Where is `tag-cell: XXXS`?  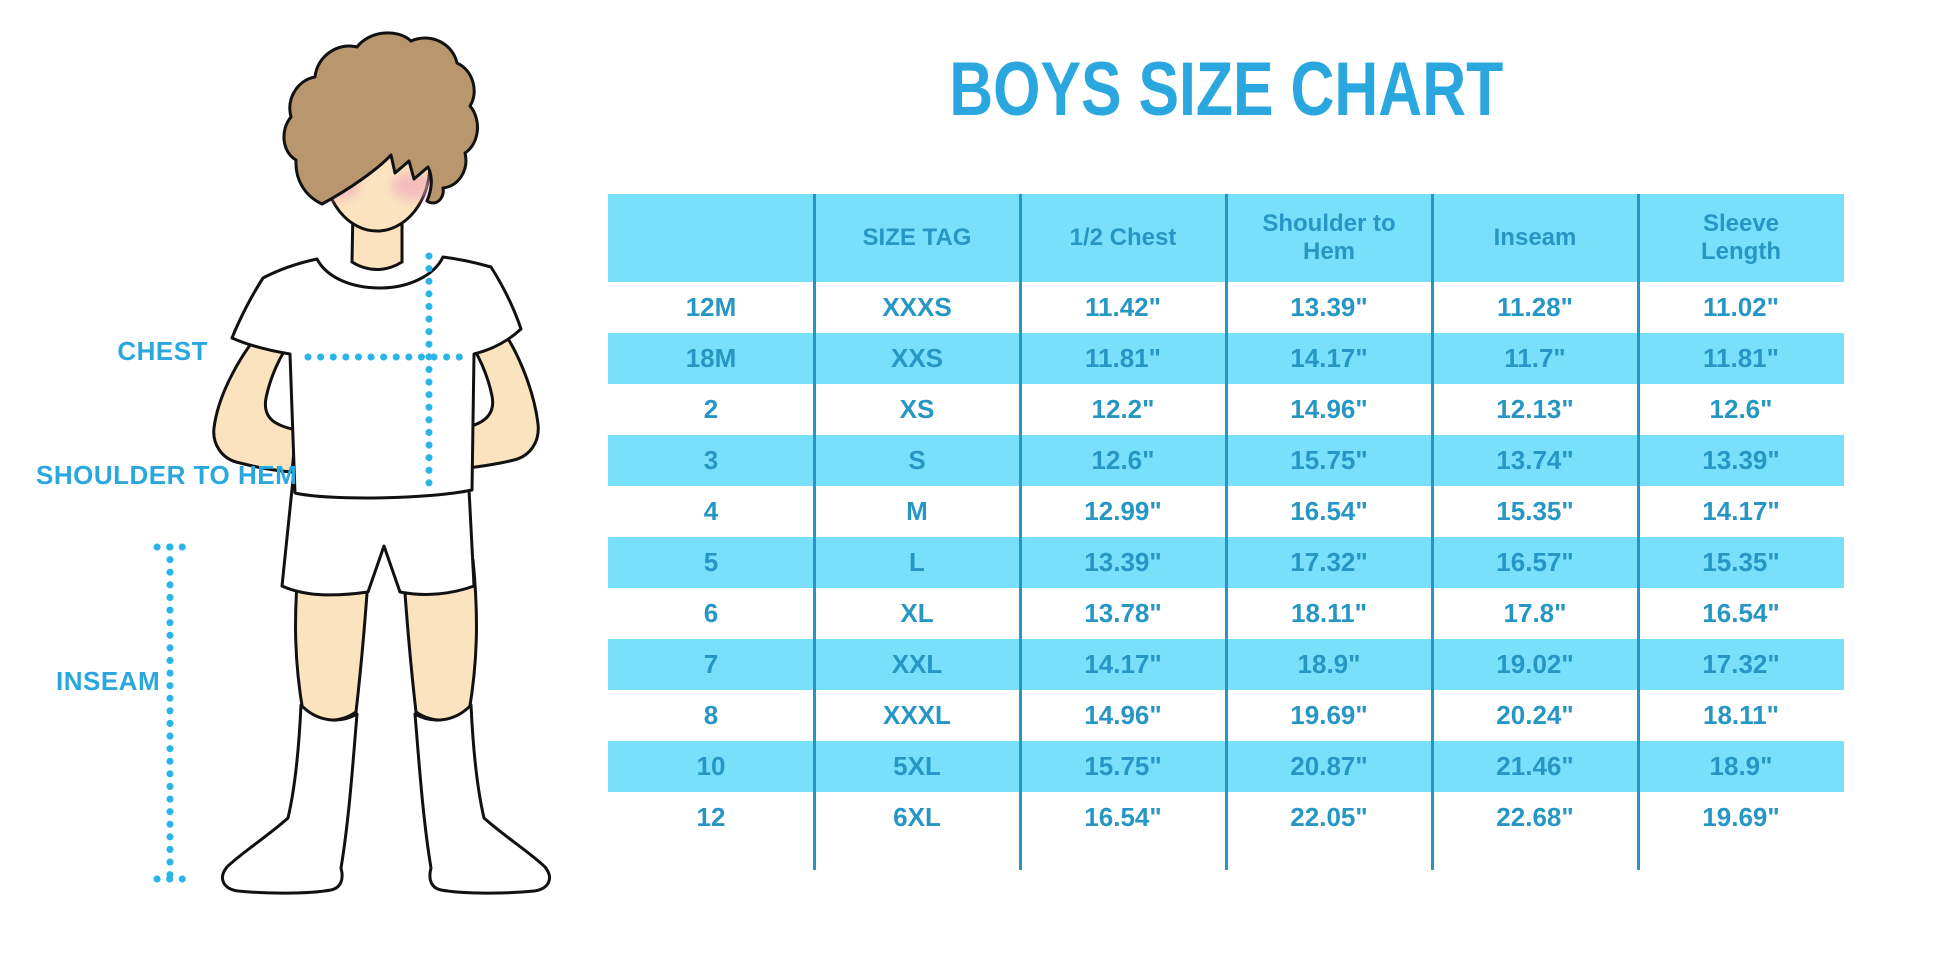
tag-cell: XXXS is located at coordinates (917, 307).